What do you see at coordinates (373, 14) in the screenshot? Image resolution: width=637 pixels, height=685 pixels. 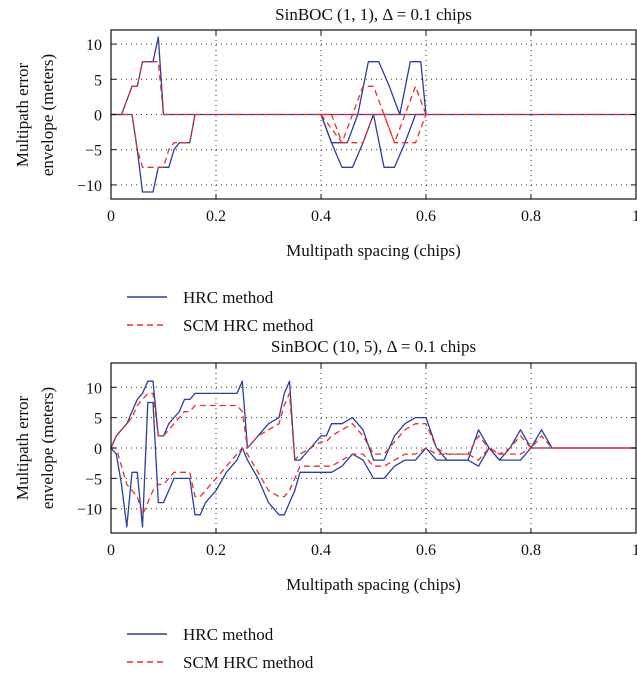 I see `chart-title: SinBOC (1, 1), Δ = 0.1 chips` at bounding box center [373, 14].